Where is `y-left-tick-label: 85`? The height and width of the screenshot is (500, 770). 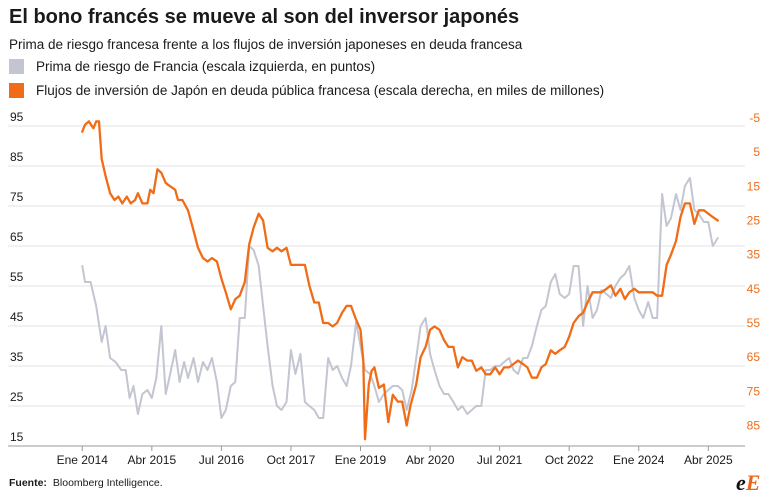
y-left-tick-label: 85 is located at coordinates (17, 157).